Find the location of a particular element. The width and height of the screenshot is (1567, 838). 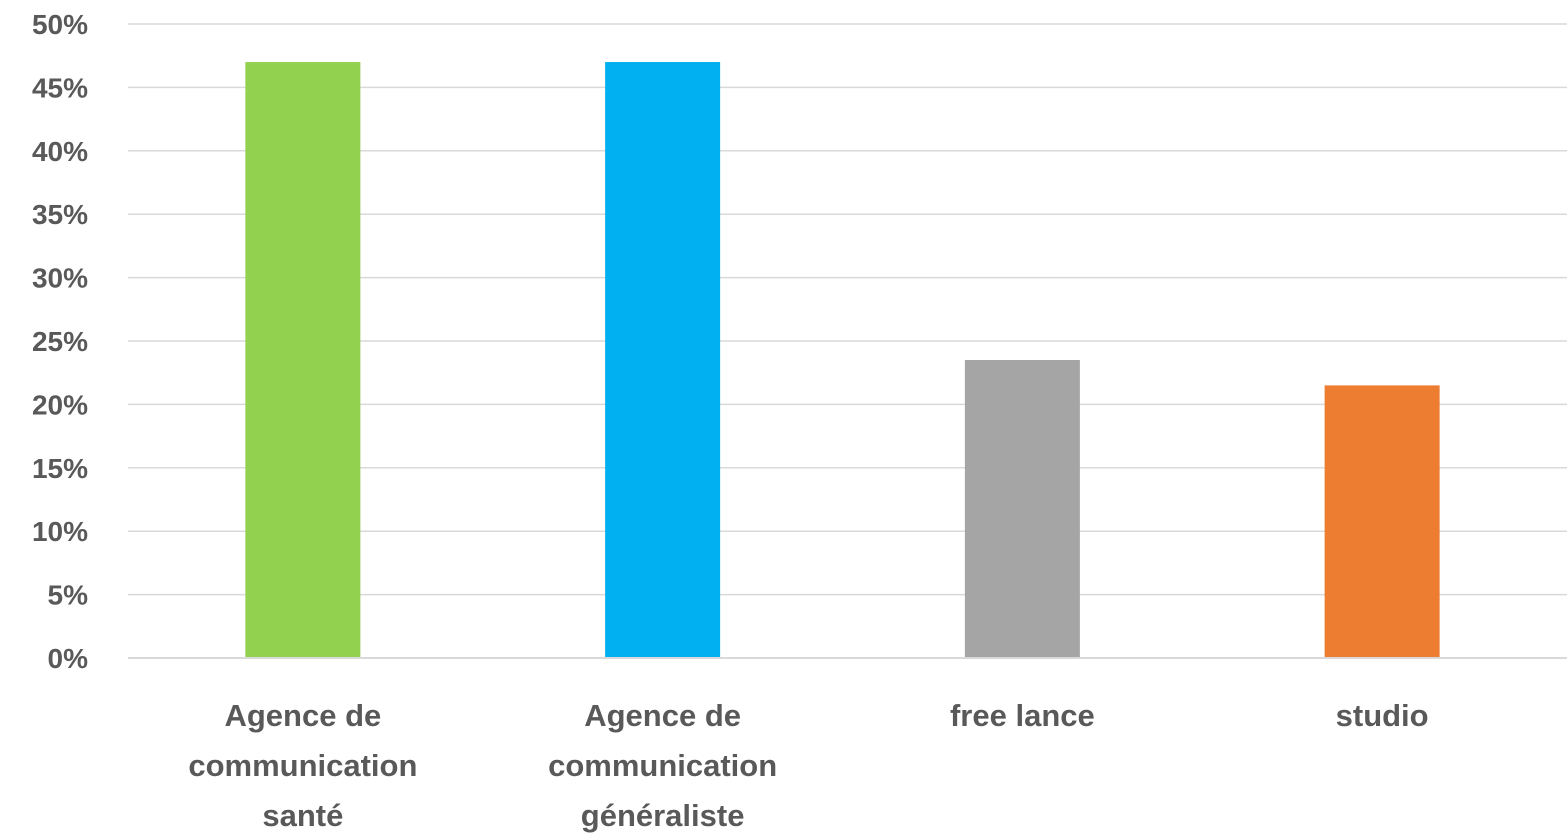

y-tick-label: 45% is located at coordinates (60, 87).